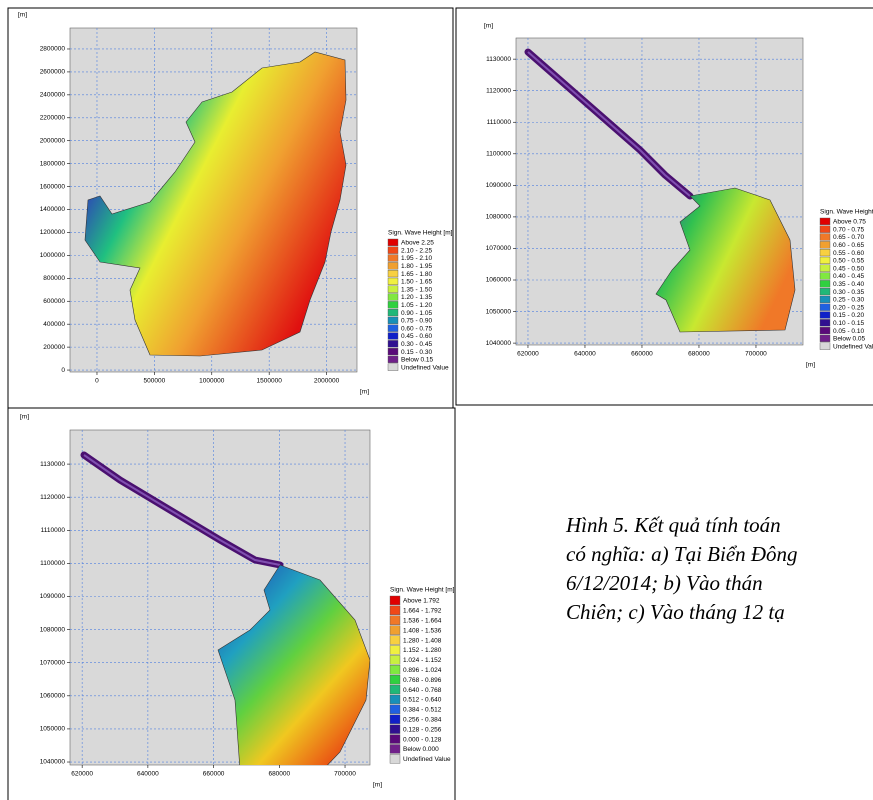  Describe the element at coordinates (675, 612) in the screenshot. I see `caption-line: Chiên; c) Vào tháng 12 tạ` at that location.